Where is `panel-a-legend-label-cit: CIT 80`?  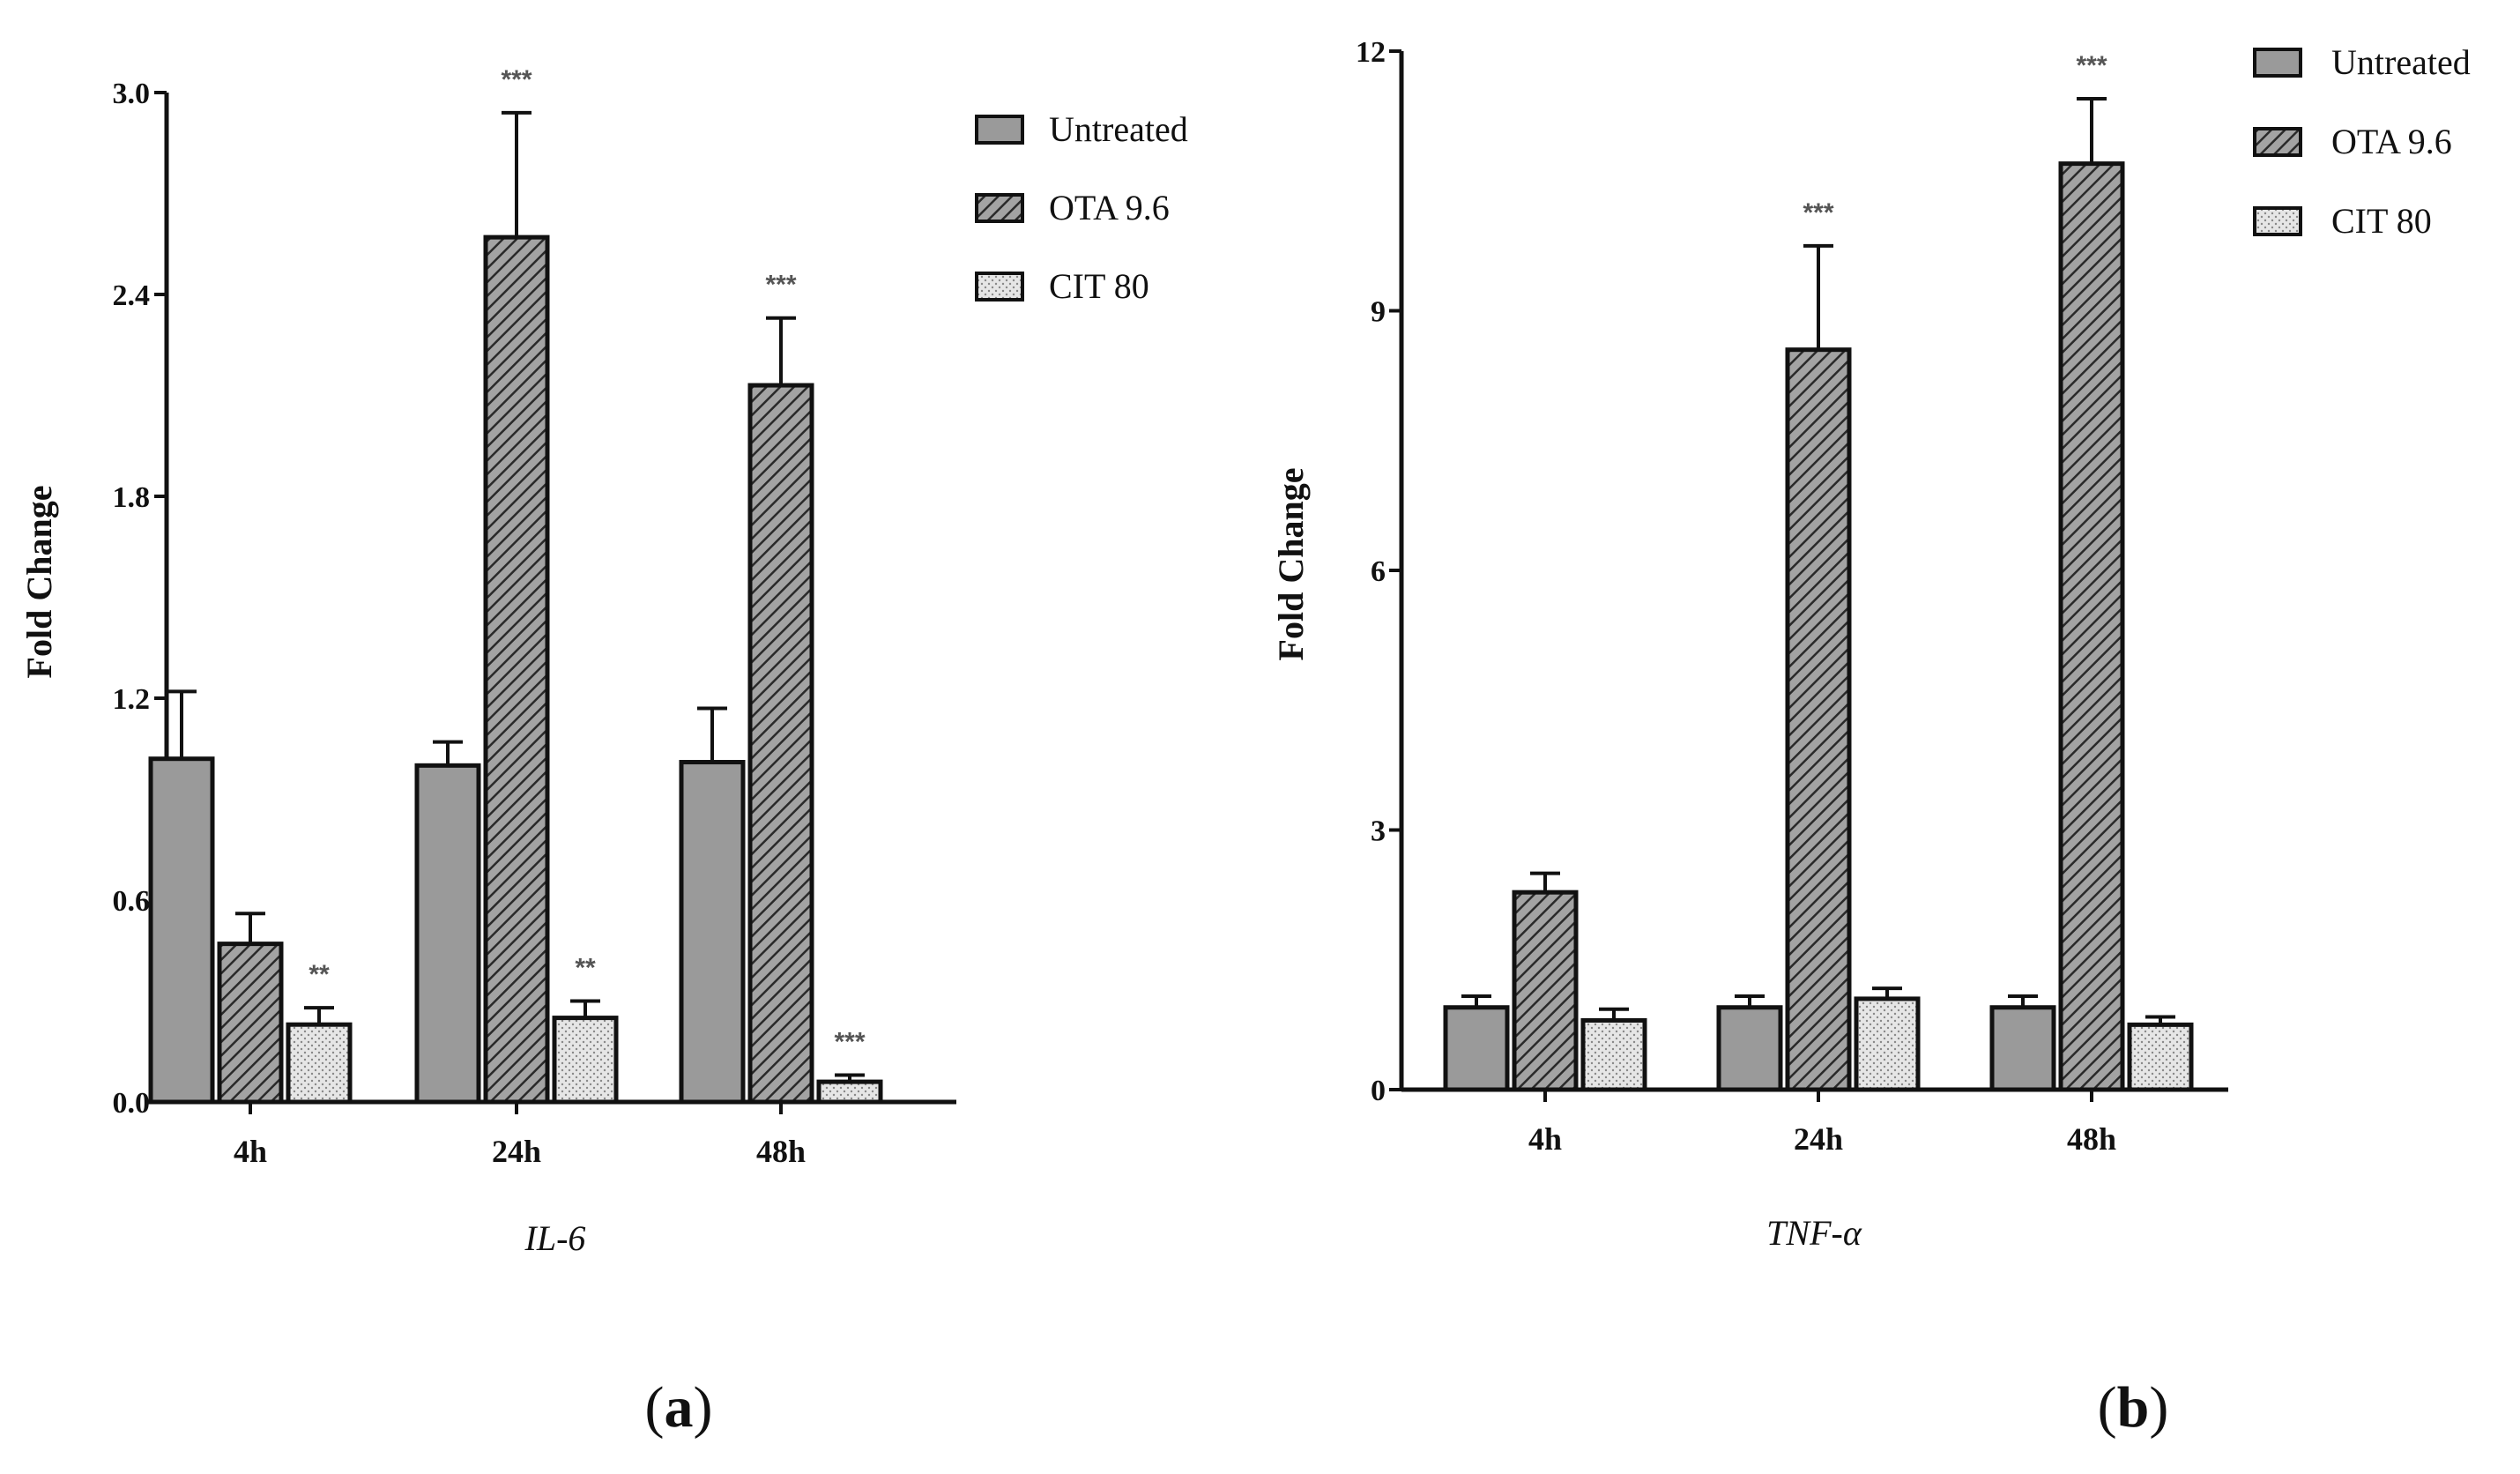
panel-a-legend-label-cit: CIT 80 is located at coordinates (1099, 286).